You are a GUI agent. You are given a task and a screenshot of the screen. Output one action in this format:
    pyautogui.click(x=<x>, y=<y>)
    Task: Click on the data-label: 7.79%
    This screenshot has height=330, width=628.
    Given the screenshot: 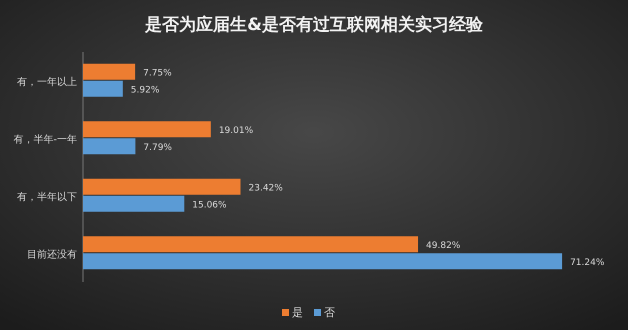 What is the action you would take?
    pyautogui.click(x=157, y=147)
    